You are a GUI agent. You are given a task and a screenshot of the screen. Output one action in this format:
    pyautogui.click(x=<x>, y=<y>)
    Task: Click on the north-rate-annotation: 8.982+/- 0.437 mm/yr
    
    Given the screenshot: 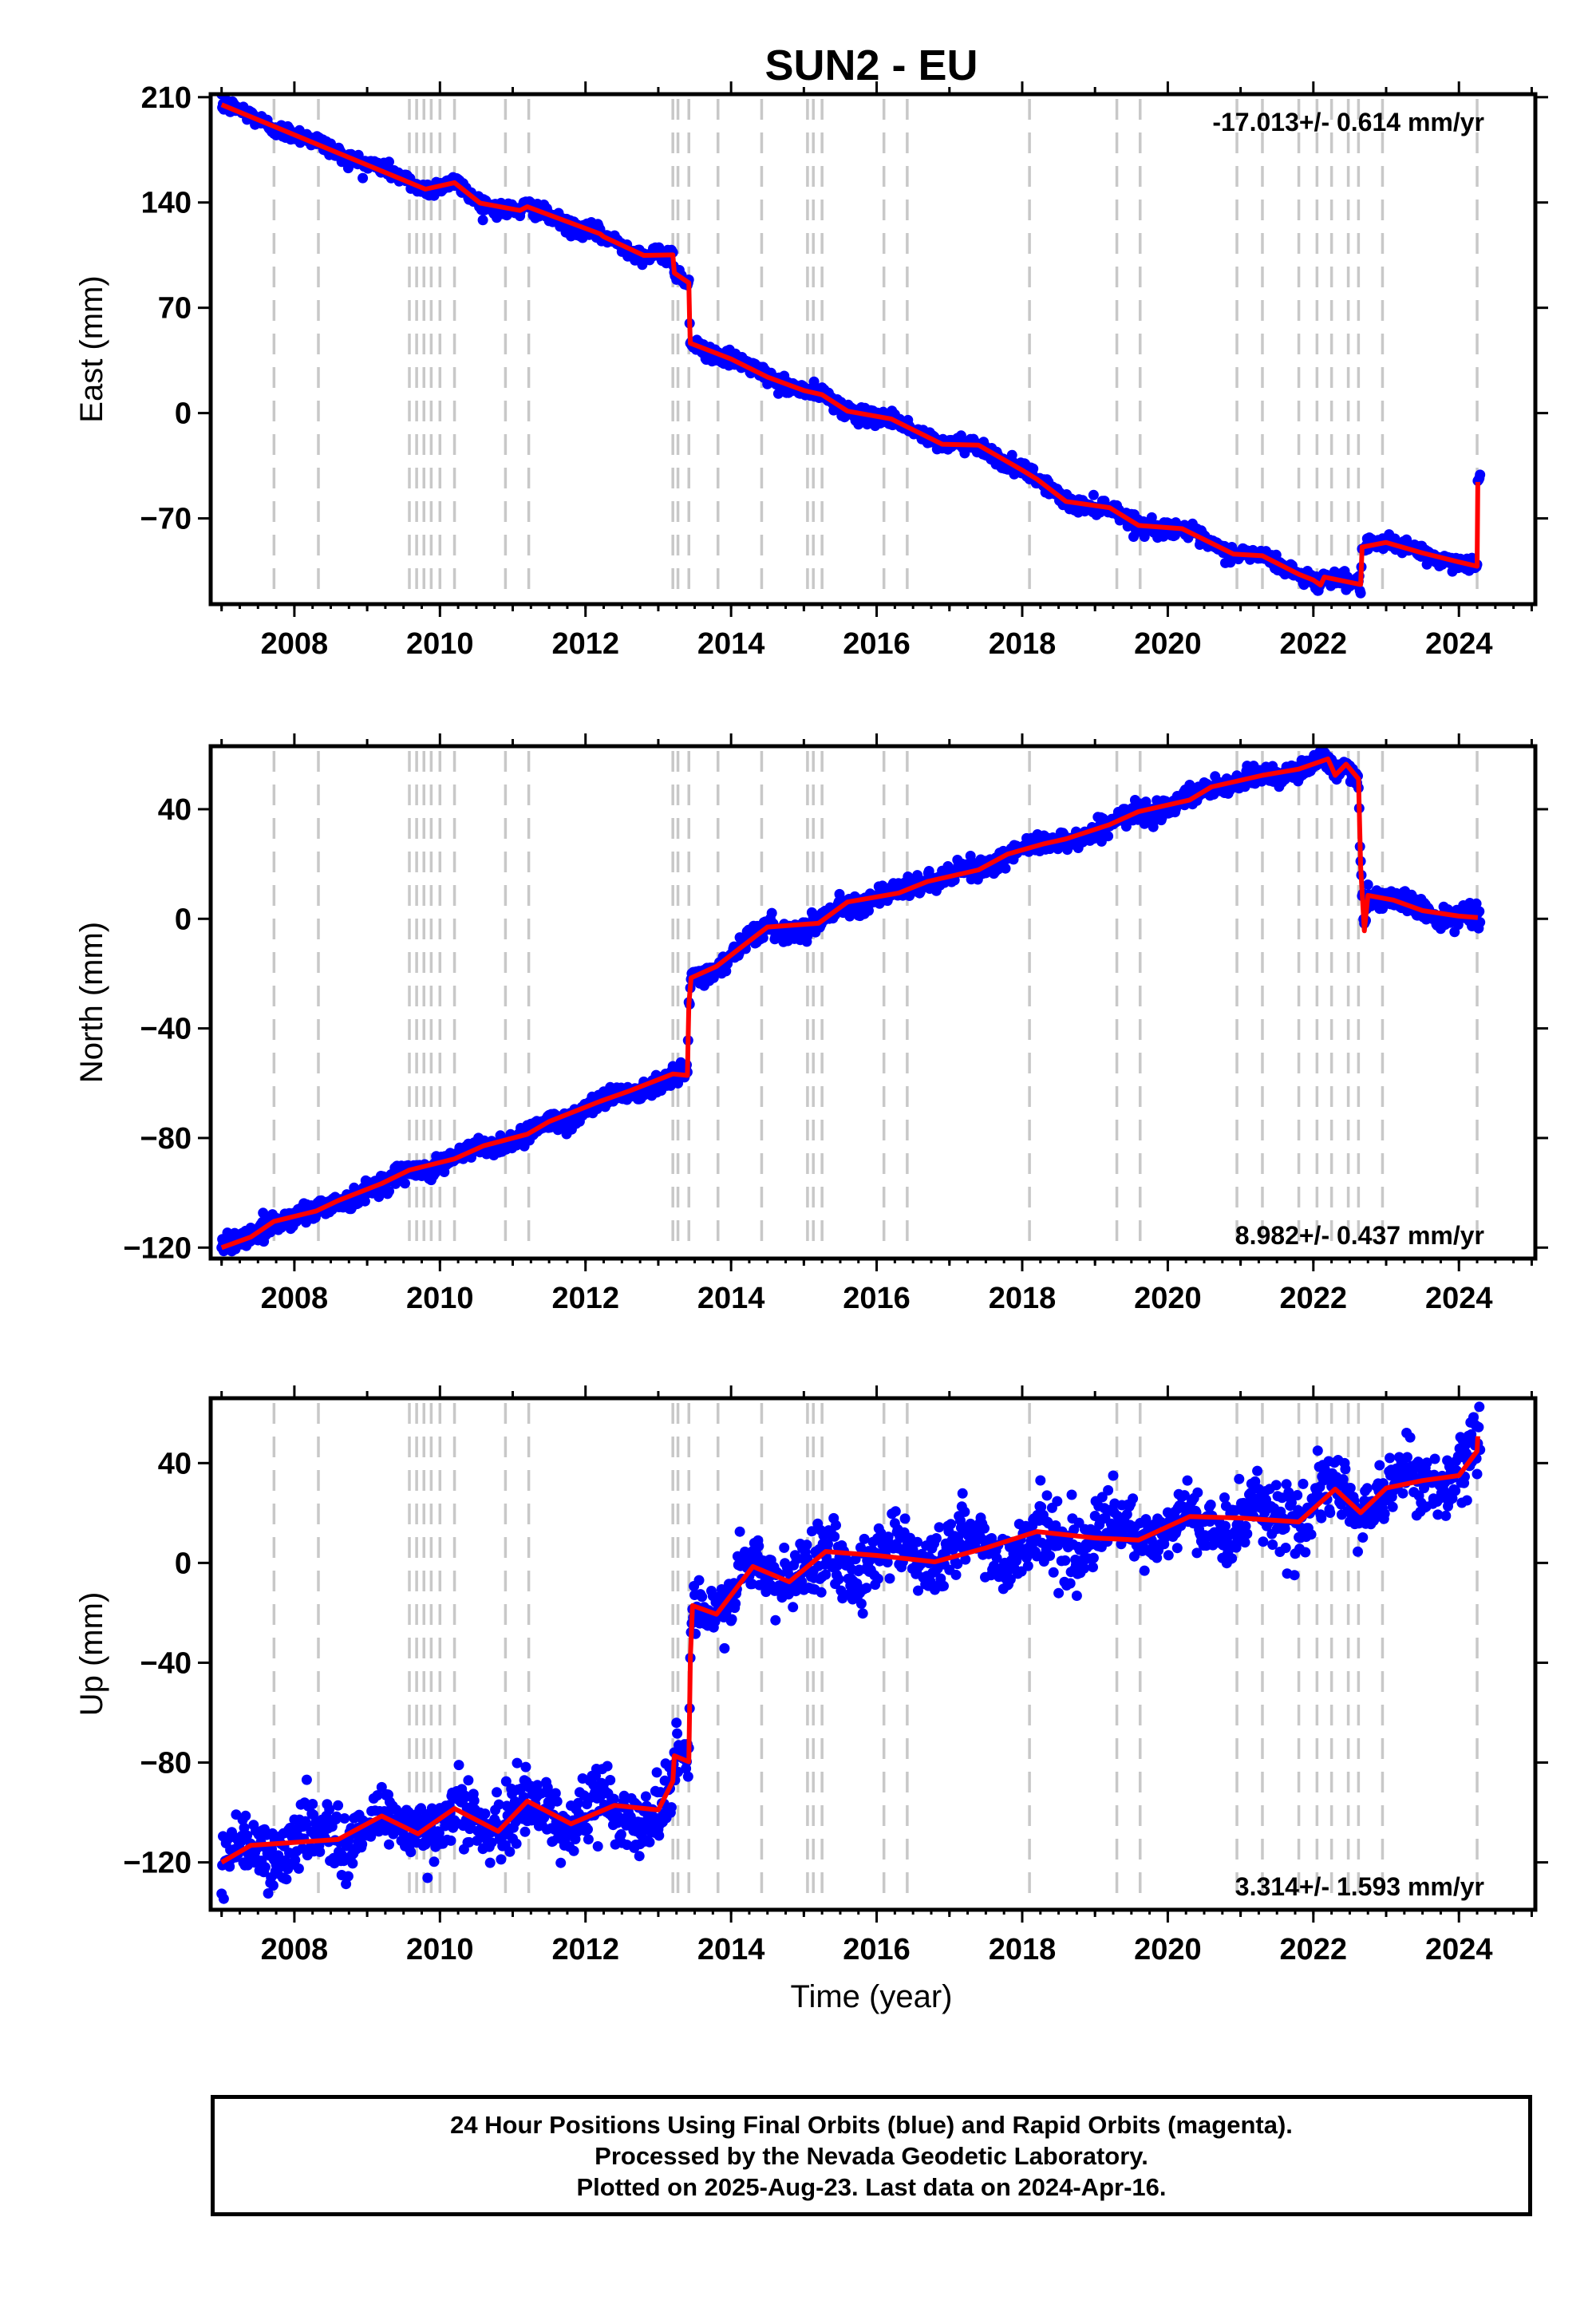 What is the action you would take?
    pyautogui.click(x=1359, y=1235)
    